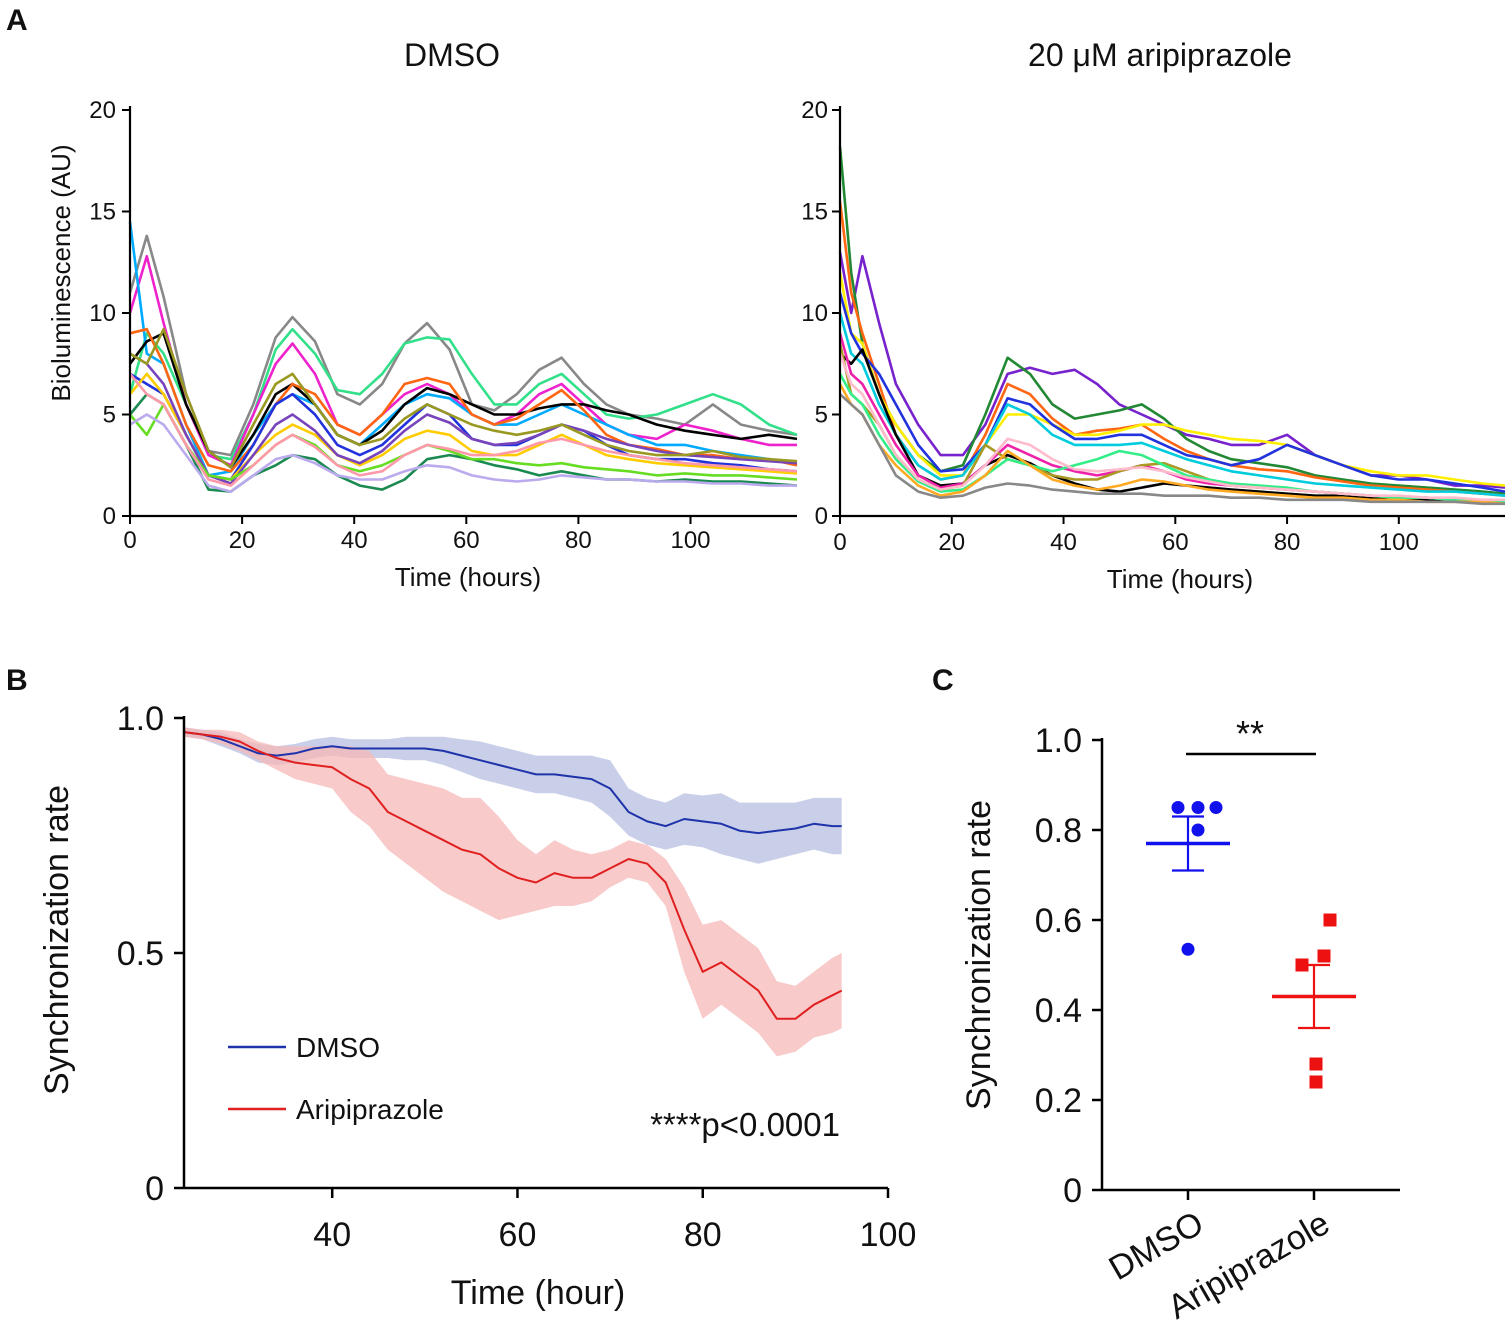  Describe the element at coordinates (1251, 945) in the screenshot. I see `panel-c-marks` at that location.